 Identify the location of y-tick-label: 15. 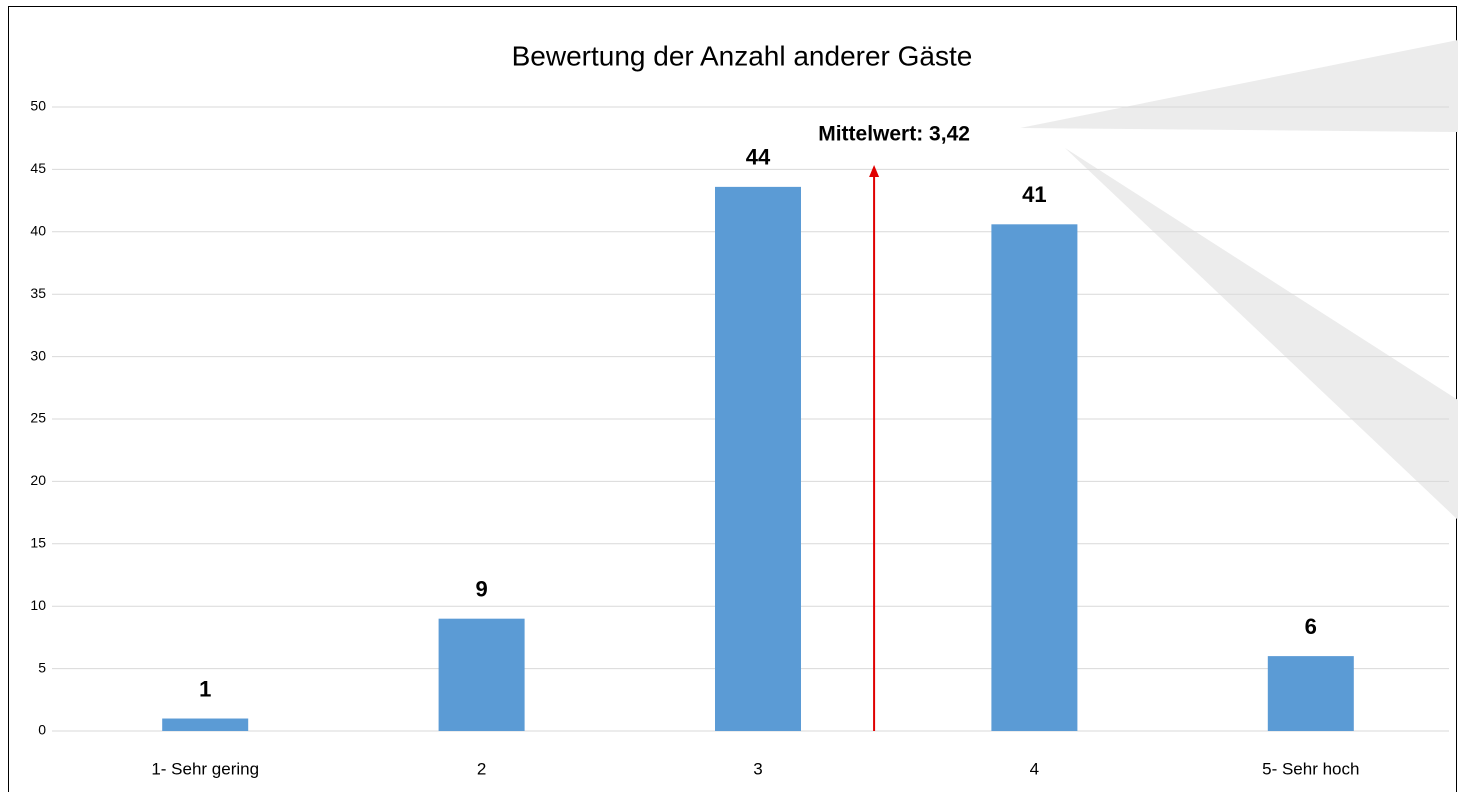
(38, 543).